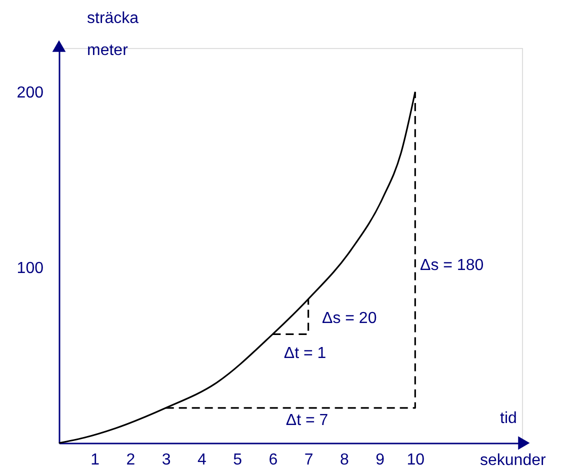 This screenshot has height=469, width=563. What do you see at coordinates (305, 353) in the screenshot?
I see `annotation: Δt = 1` at bounding box center [305, 353].